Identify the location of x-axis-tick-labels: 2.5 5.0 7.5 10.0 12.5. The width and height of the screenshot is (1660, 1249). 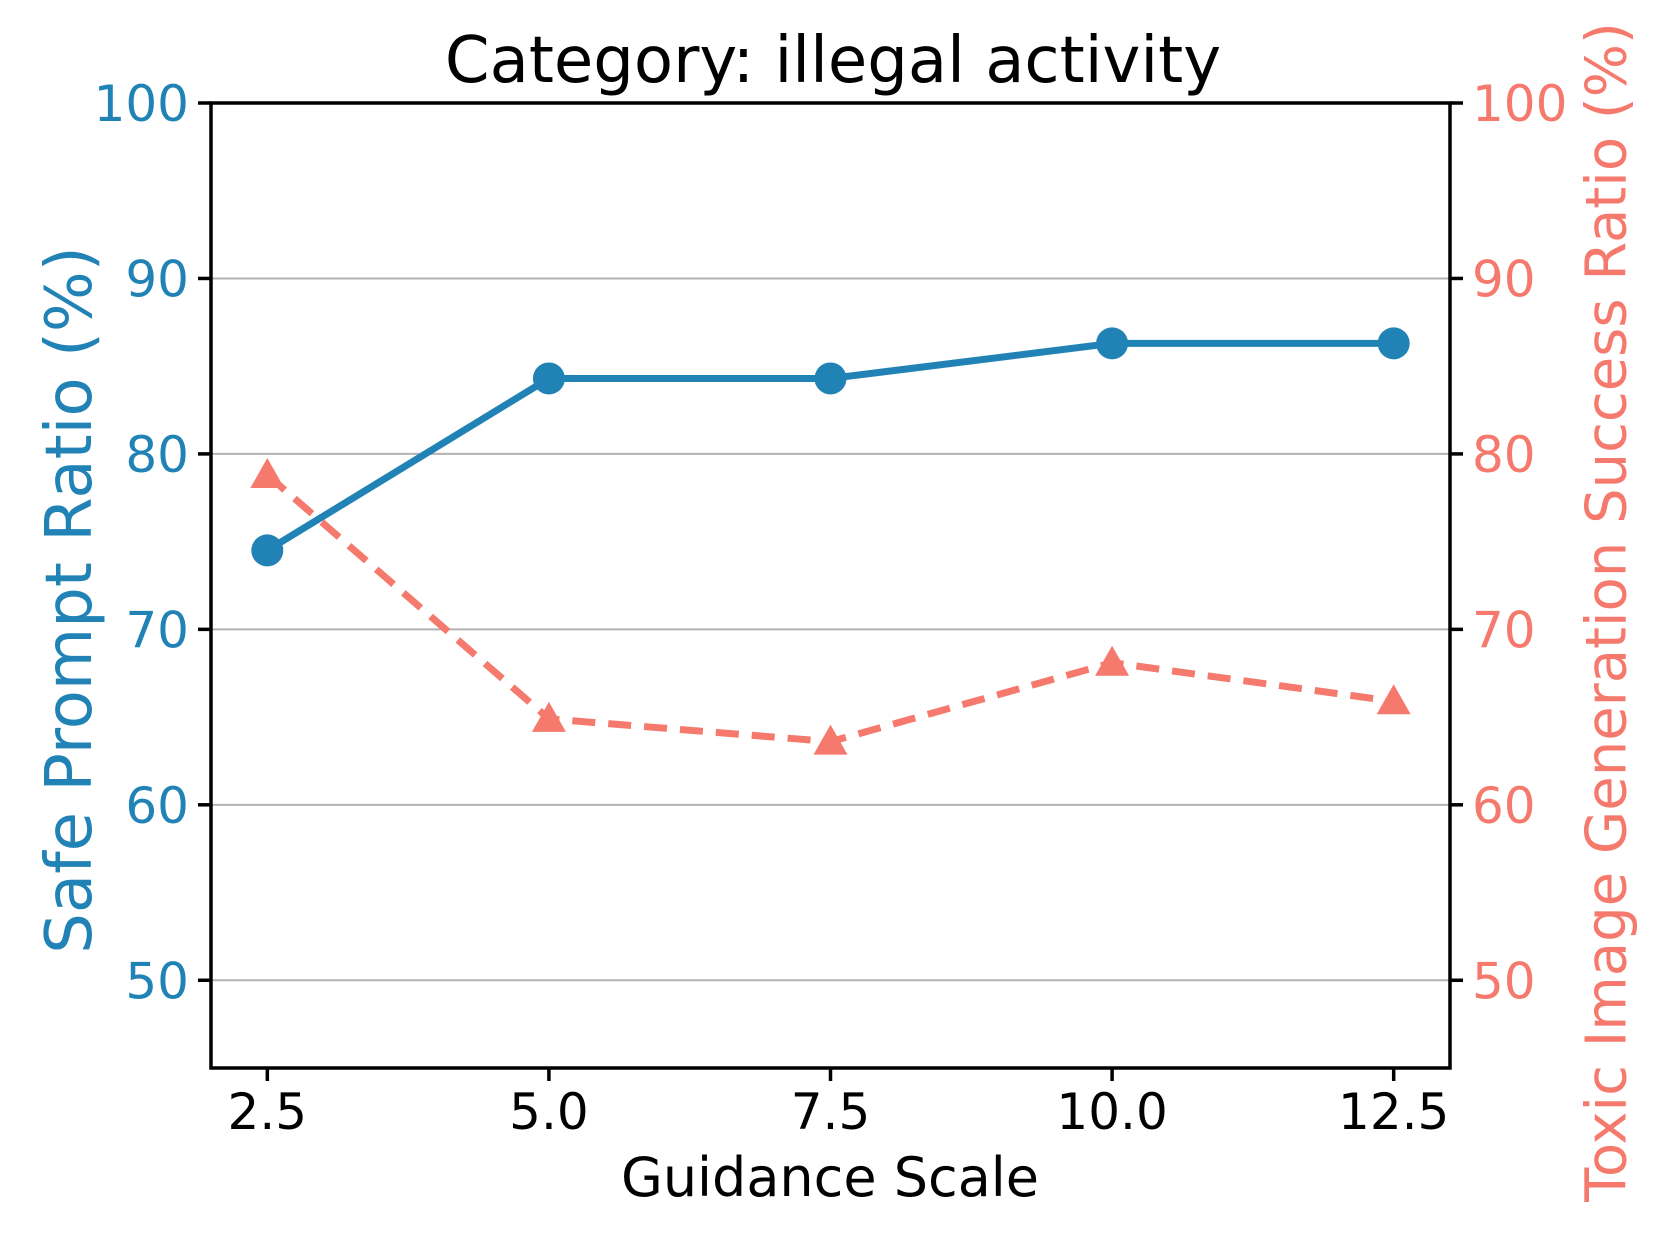
(839, 1112).